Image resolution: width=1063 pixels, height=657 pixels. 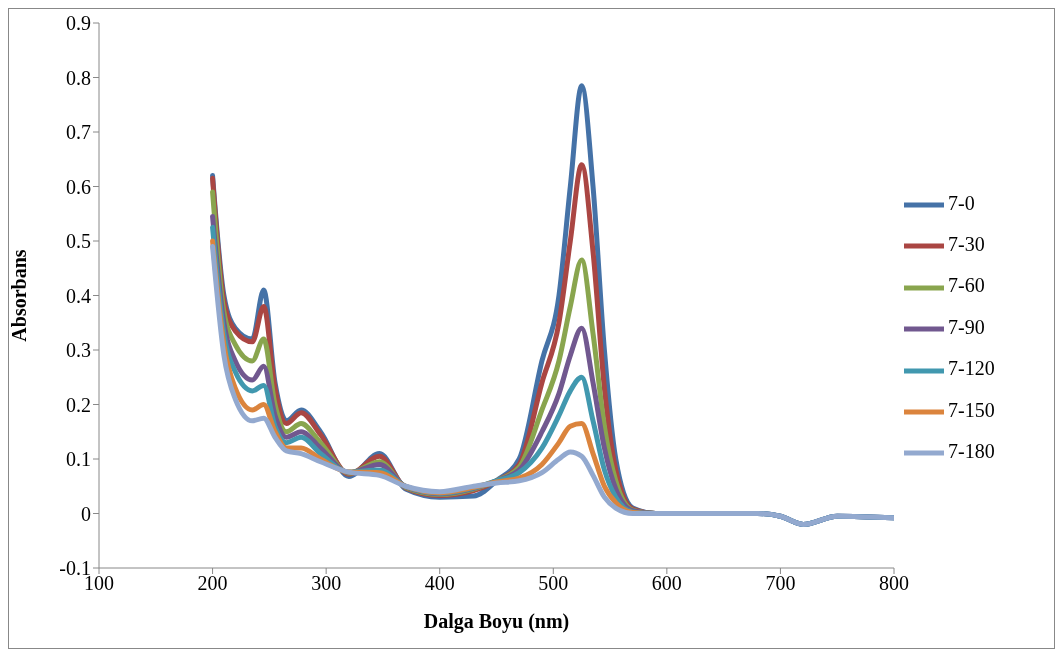 What do you see at coordinates (439, 583) in the screenshot?
I see `x-tick-label: 400` at bounding box center [439, 583].